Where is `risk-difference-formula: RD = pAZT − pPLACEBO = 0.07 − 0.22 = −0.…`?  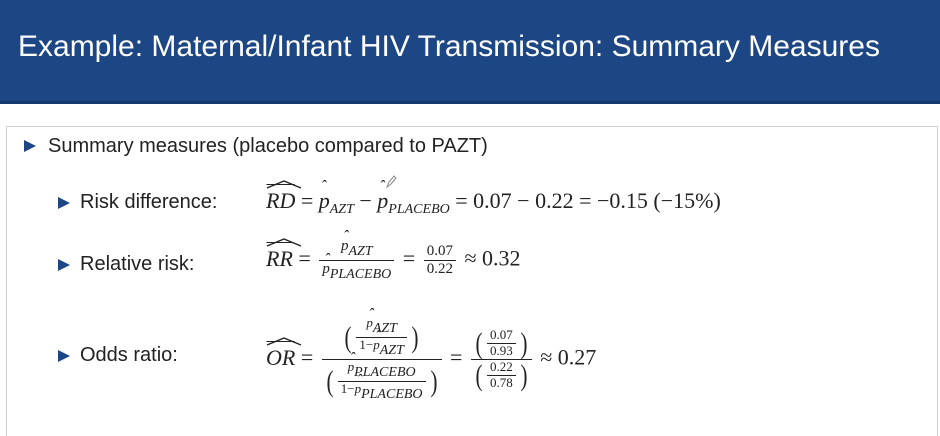 risk-difference-formula: RD = pAZT − pPLACEBO = 0.07 − 0.22 = −0.… is located at coordinates (493, 198).